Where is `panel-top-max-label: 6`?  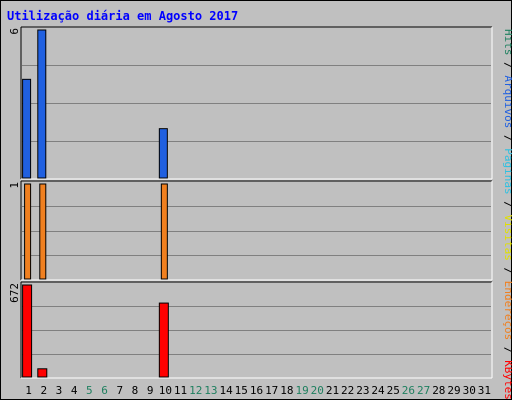 panel-top-max-label: 6 is located at coordinates (14, 31).